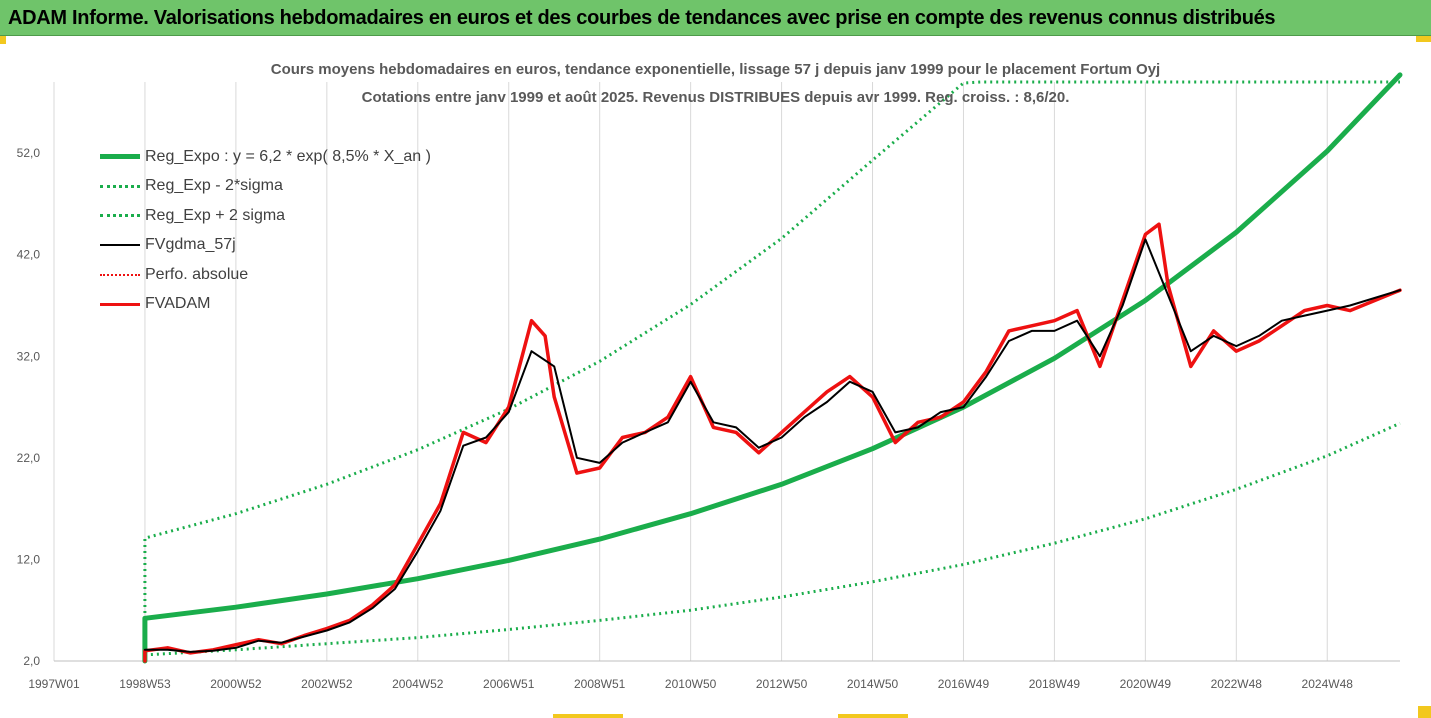 Image resolution: width=1431 pixels, height=718 pixels. I want to click on x-tick-label: 2000W52, so click(236, 684).